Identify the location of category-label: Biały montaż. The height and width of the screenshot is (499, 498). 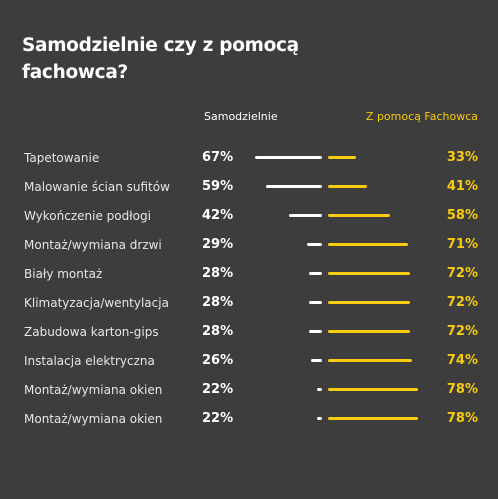
(63, 274).